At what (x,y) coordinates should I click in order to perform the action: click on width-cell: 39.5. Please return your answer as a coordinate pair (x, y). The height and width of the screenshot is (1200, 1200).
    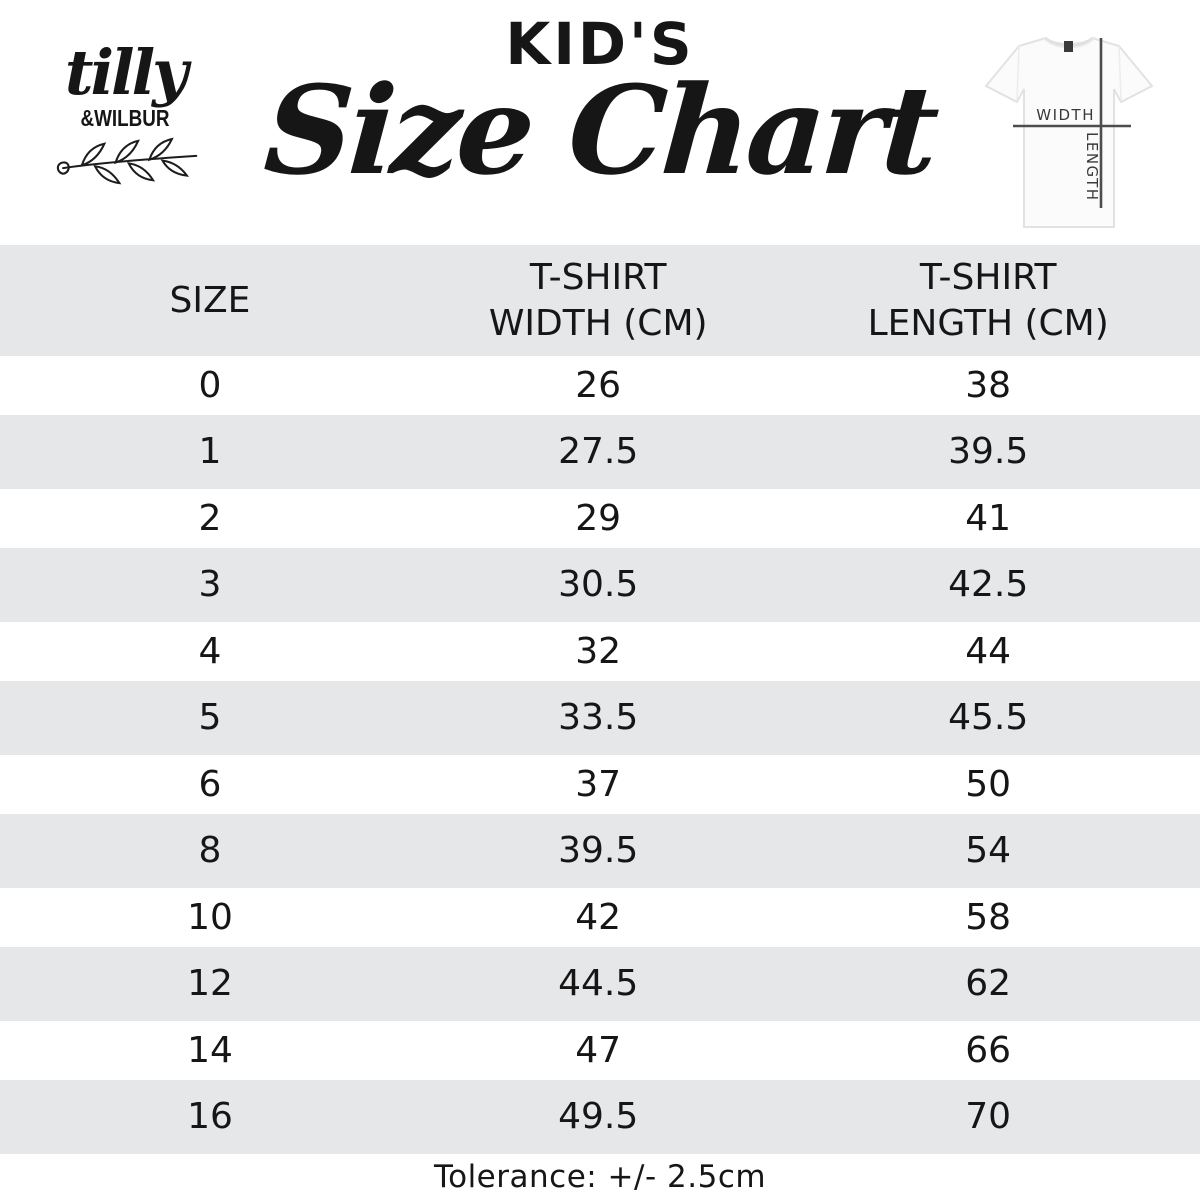
    Looking at the image, I should click on (598, 850).